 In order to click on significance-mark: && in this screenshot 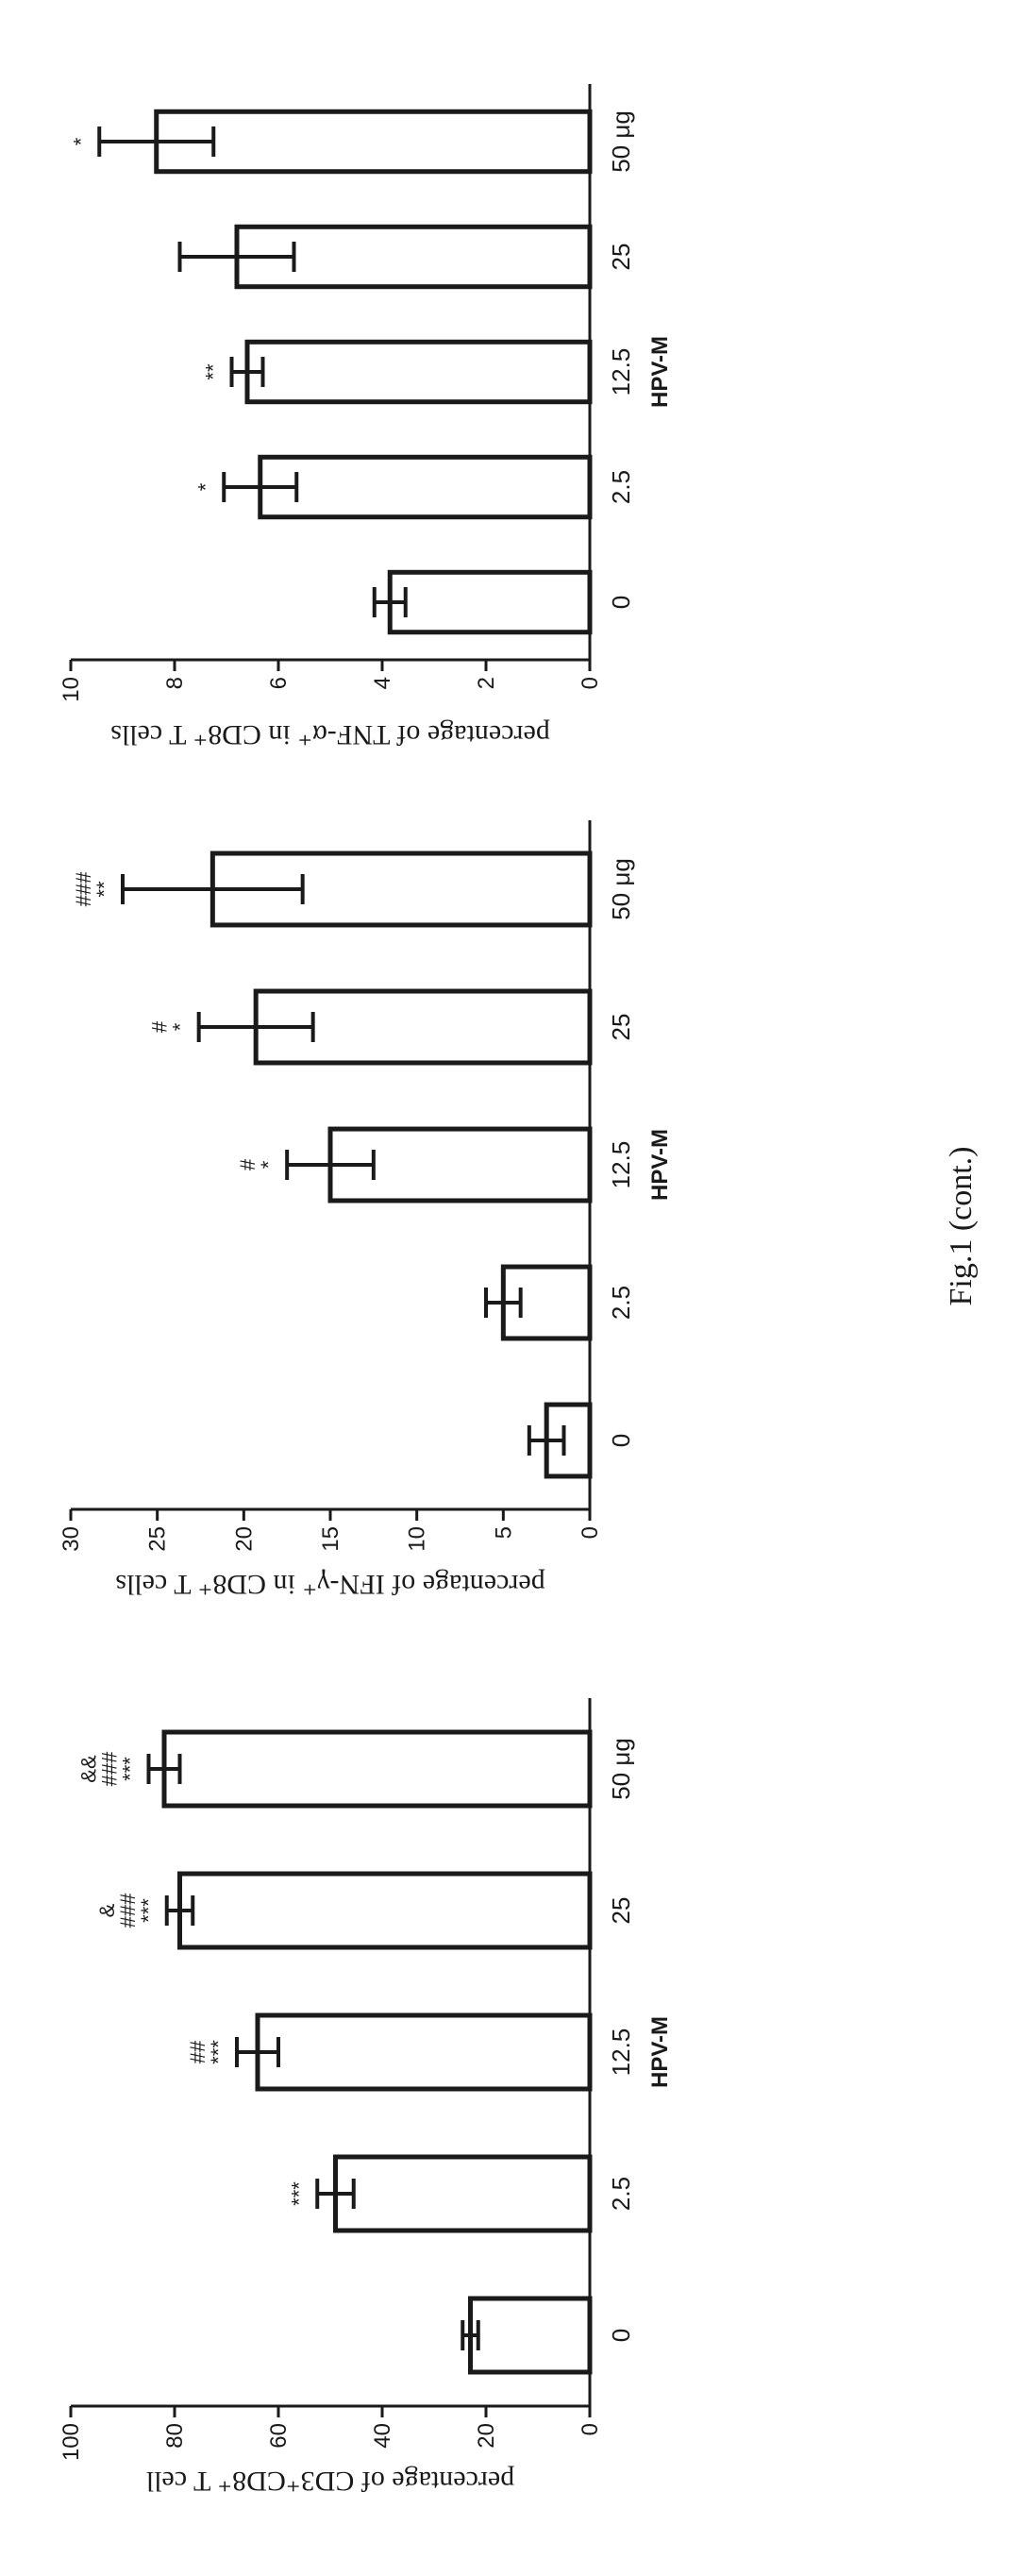, I will do `click(89, 1769)`.